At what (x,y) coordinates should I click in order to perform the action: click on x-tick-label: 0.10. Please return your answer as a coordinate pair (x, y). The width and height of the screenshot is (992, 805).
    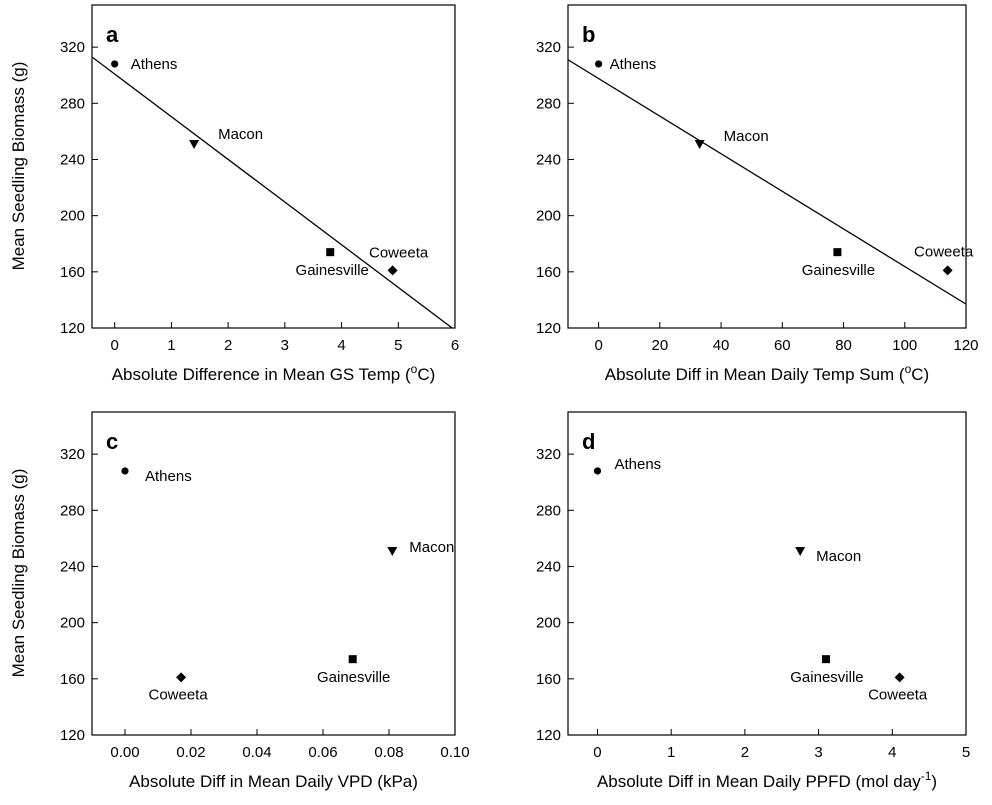
    Looking at the image, I should click on (454, 752).